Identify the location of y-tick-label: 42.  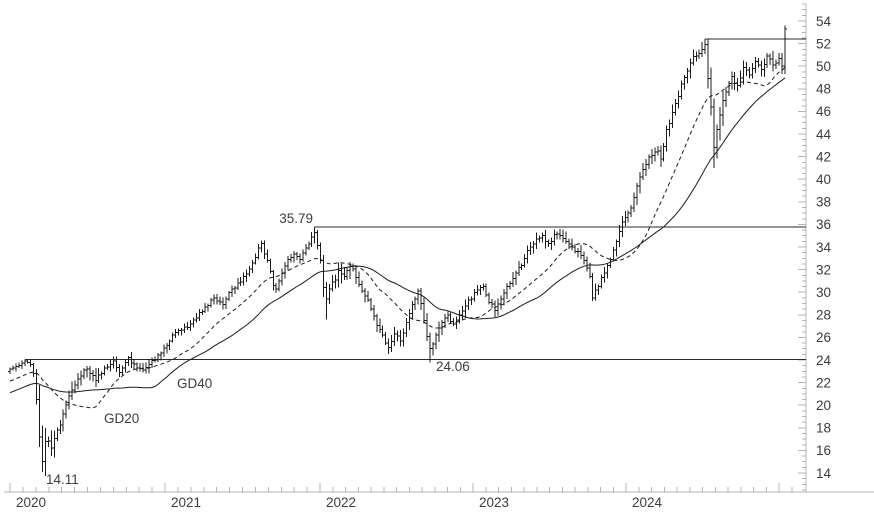
(823, 156).